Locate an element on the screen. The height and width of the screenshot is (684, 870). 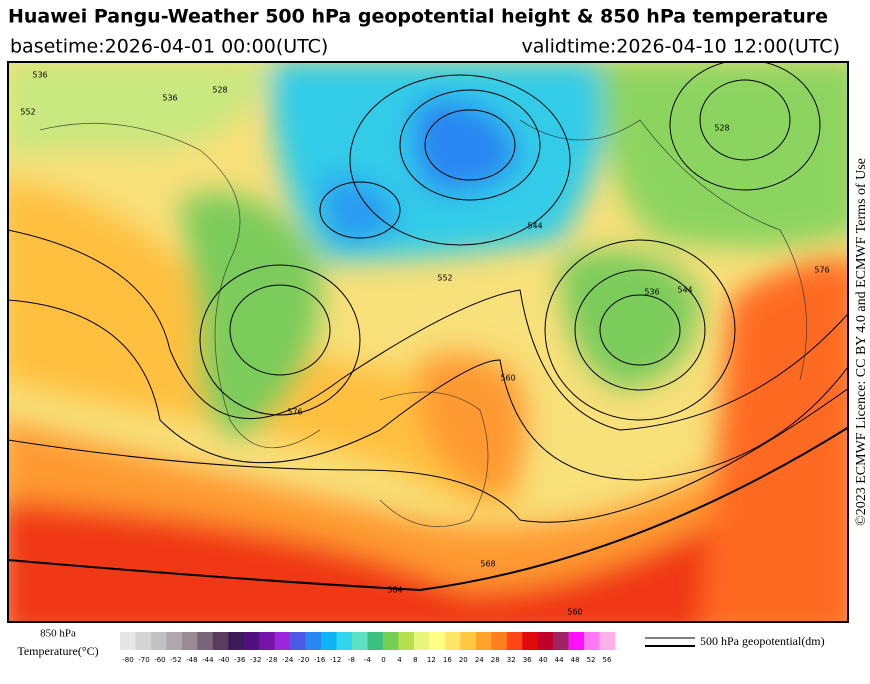
colorbar-label: -80 is located at coordinates (127, 660).